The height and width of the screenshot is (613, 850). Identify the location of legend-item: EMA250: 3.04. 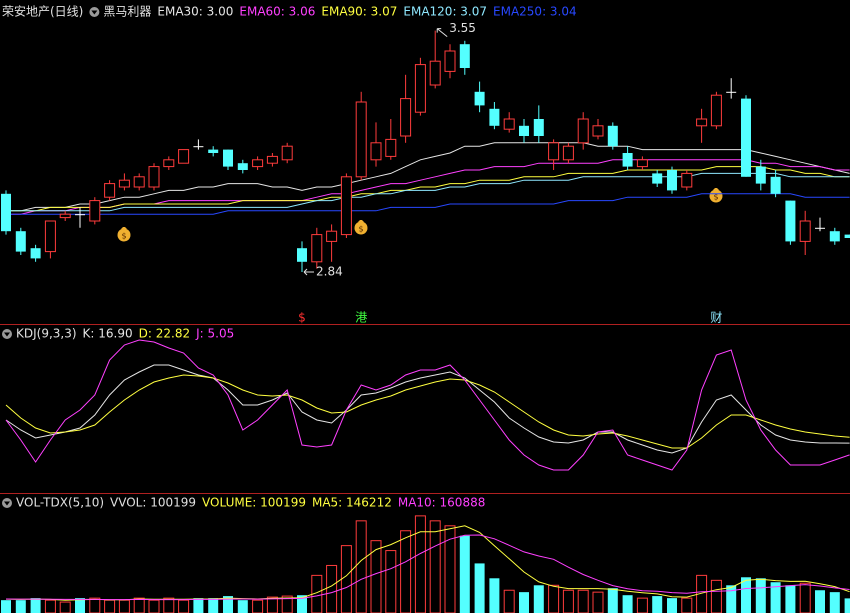
(535, 12).